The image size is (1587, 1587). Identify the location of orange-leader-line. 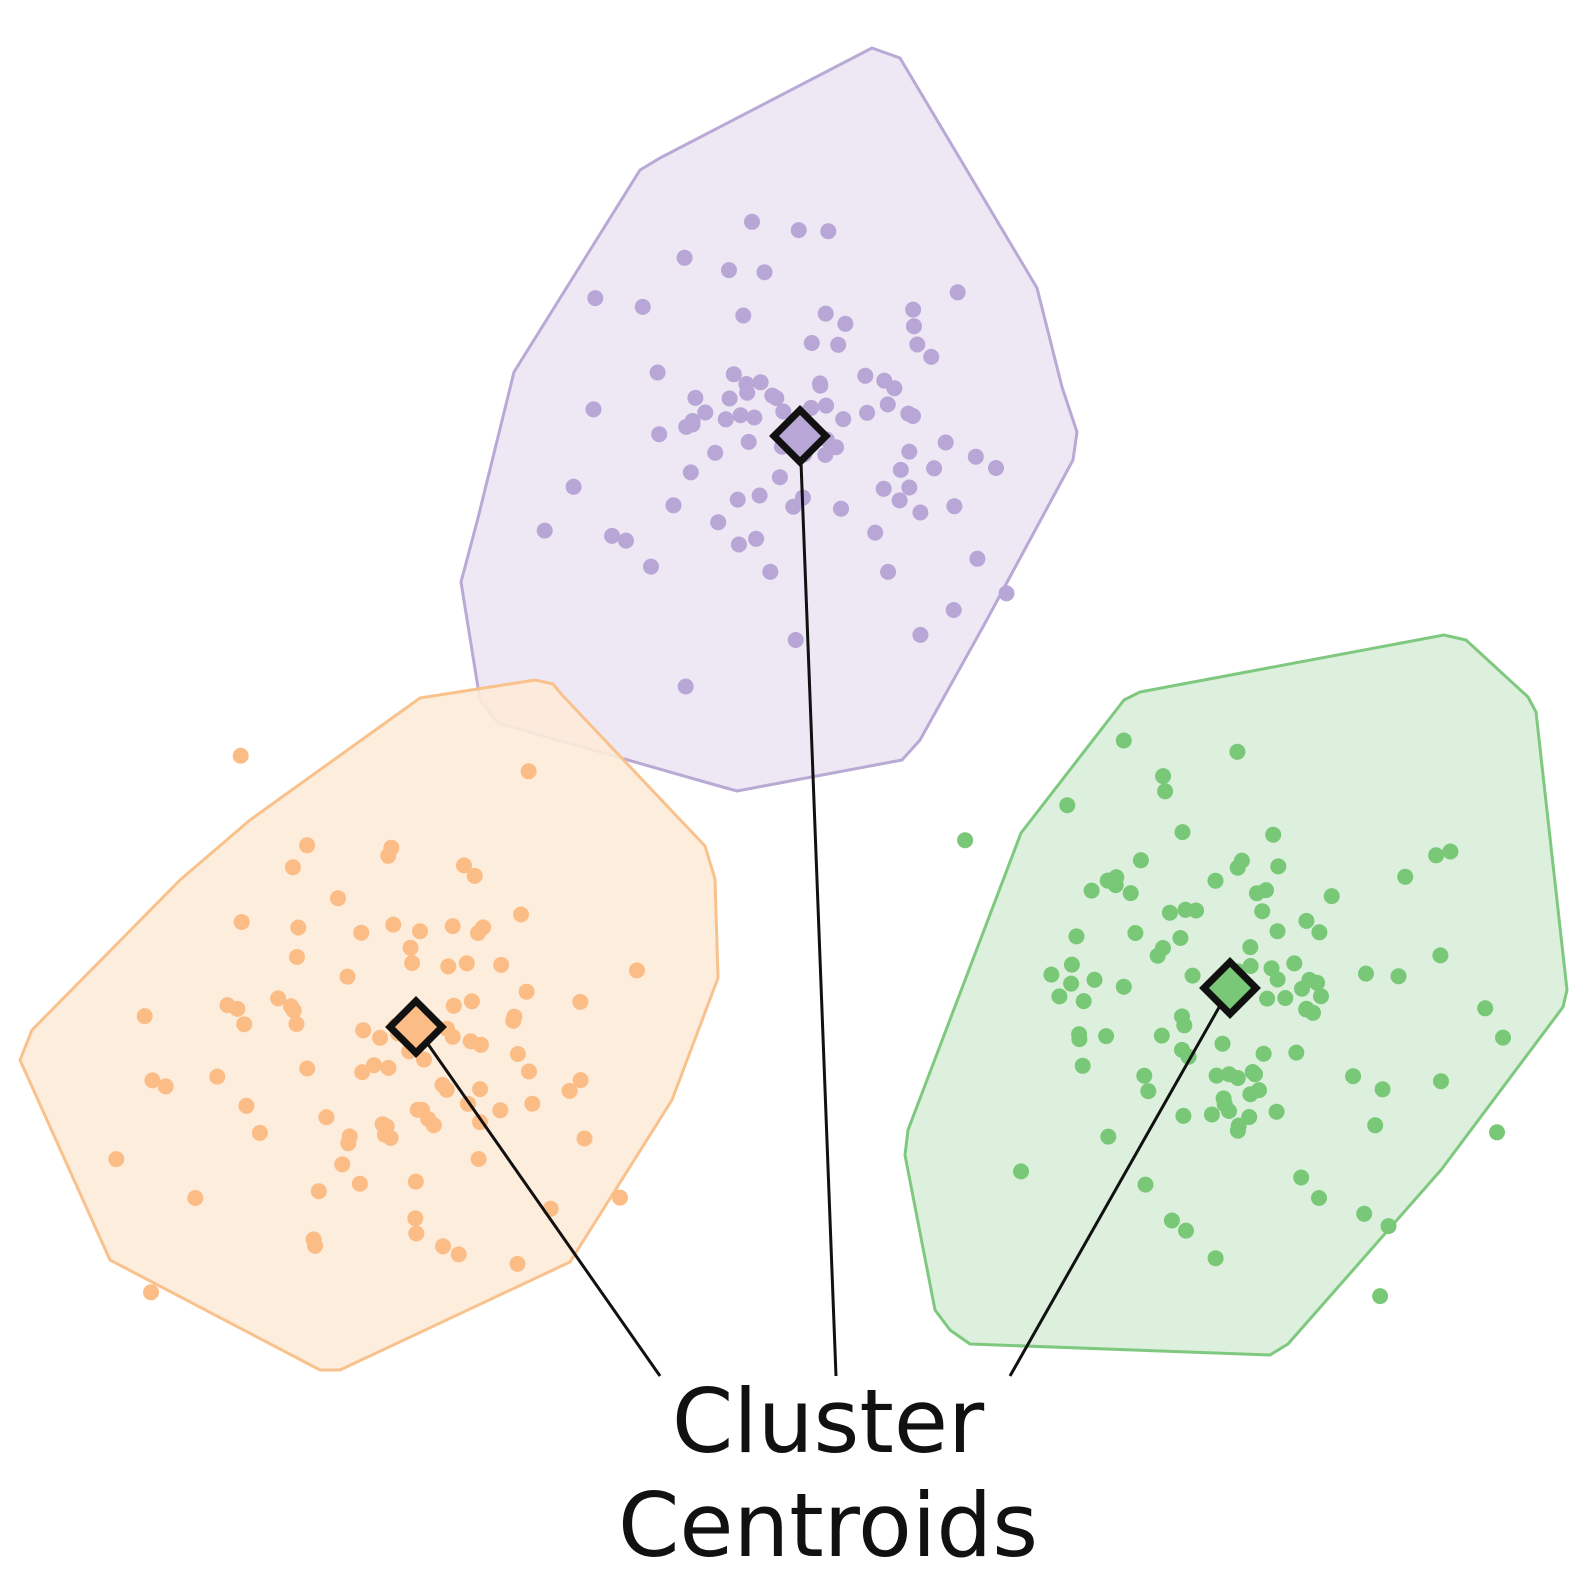
(538, 1201).